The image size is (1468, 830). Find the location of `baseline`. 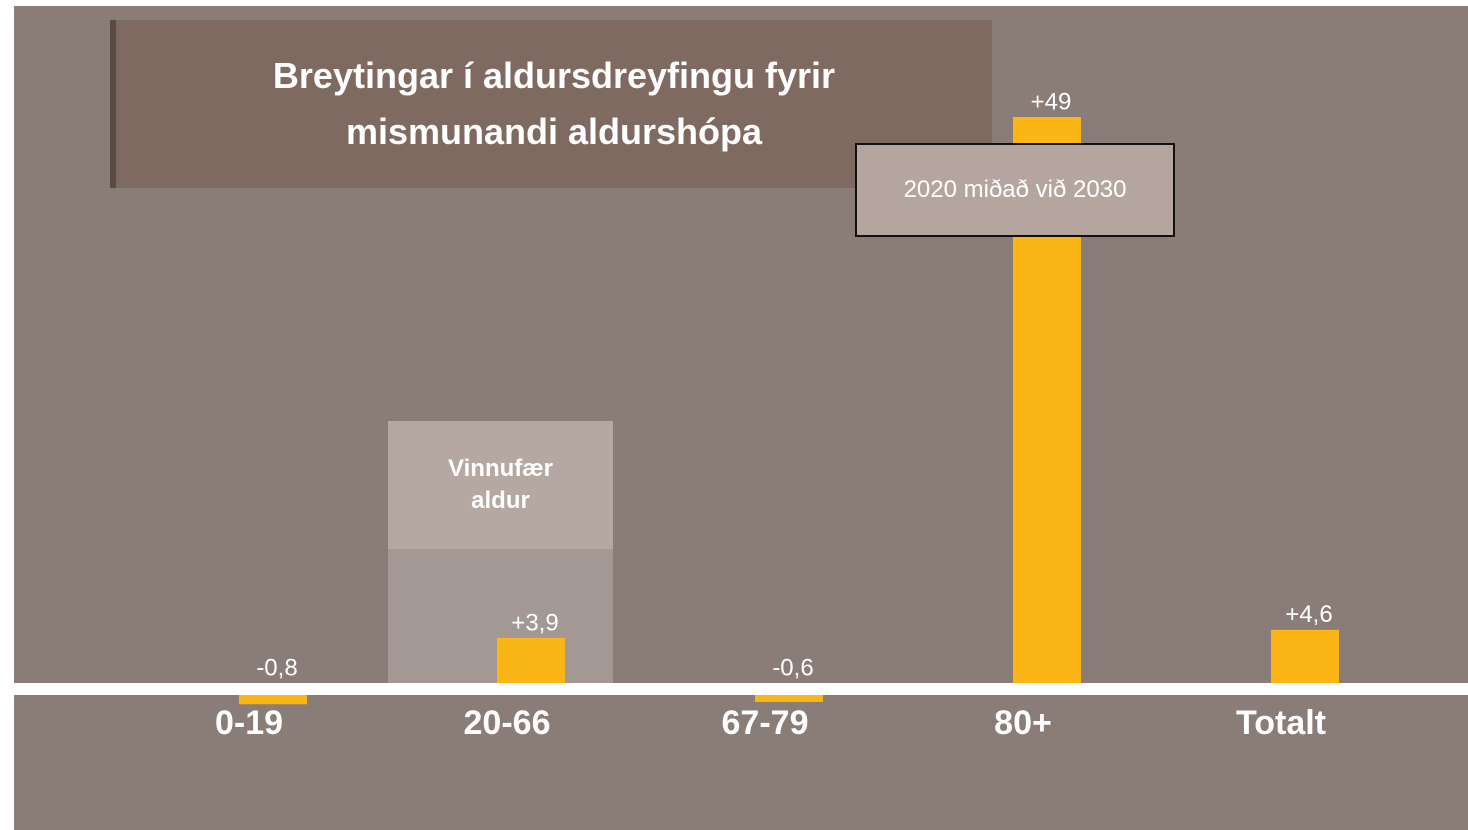

baseline is located at coordinates (741, 689).